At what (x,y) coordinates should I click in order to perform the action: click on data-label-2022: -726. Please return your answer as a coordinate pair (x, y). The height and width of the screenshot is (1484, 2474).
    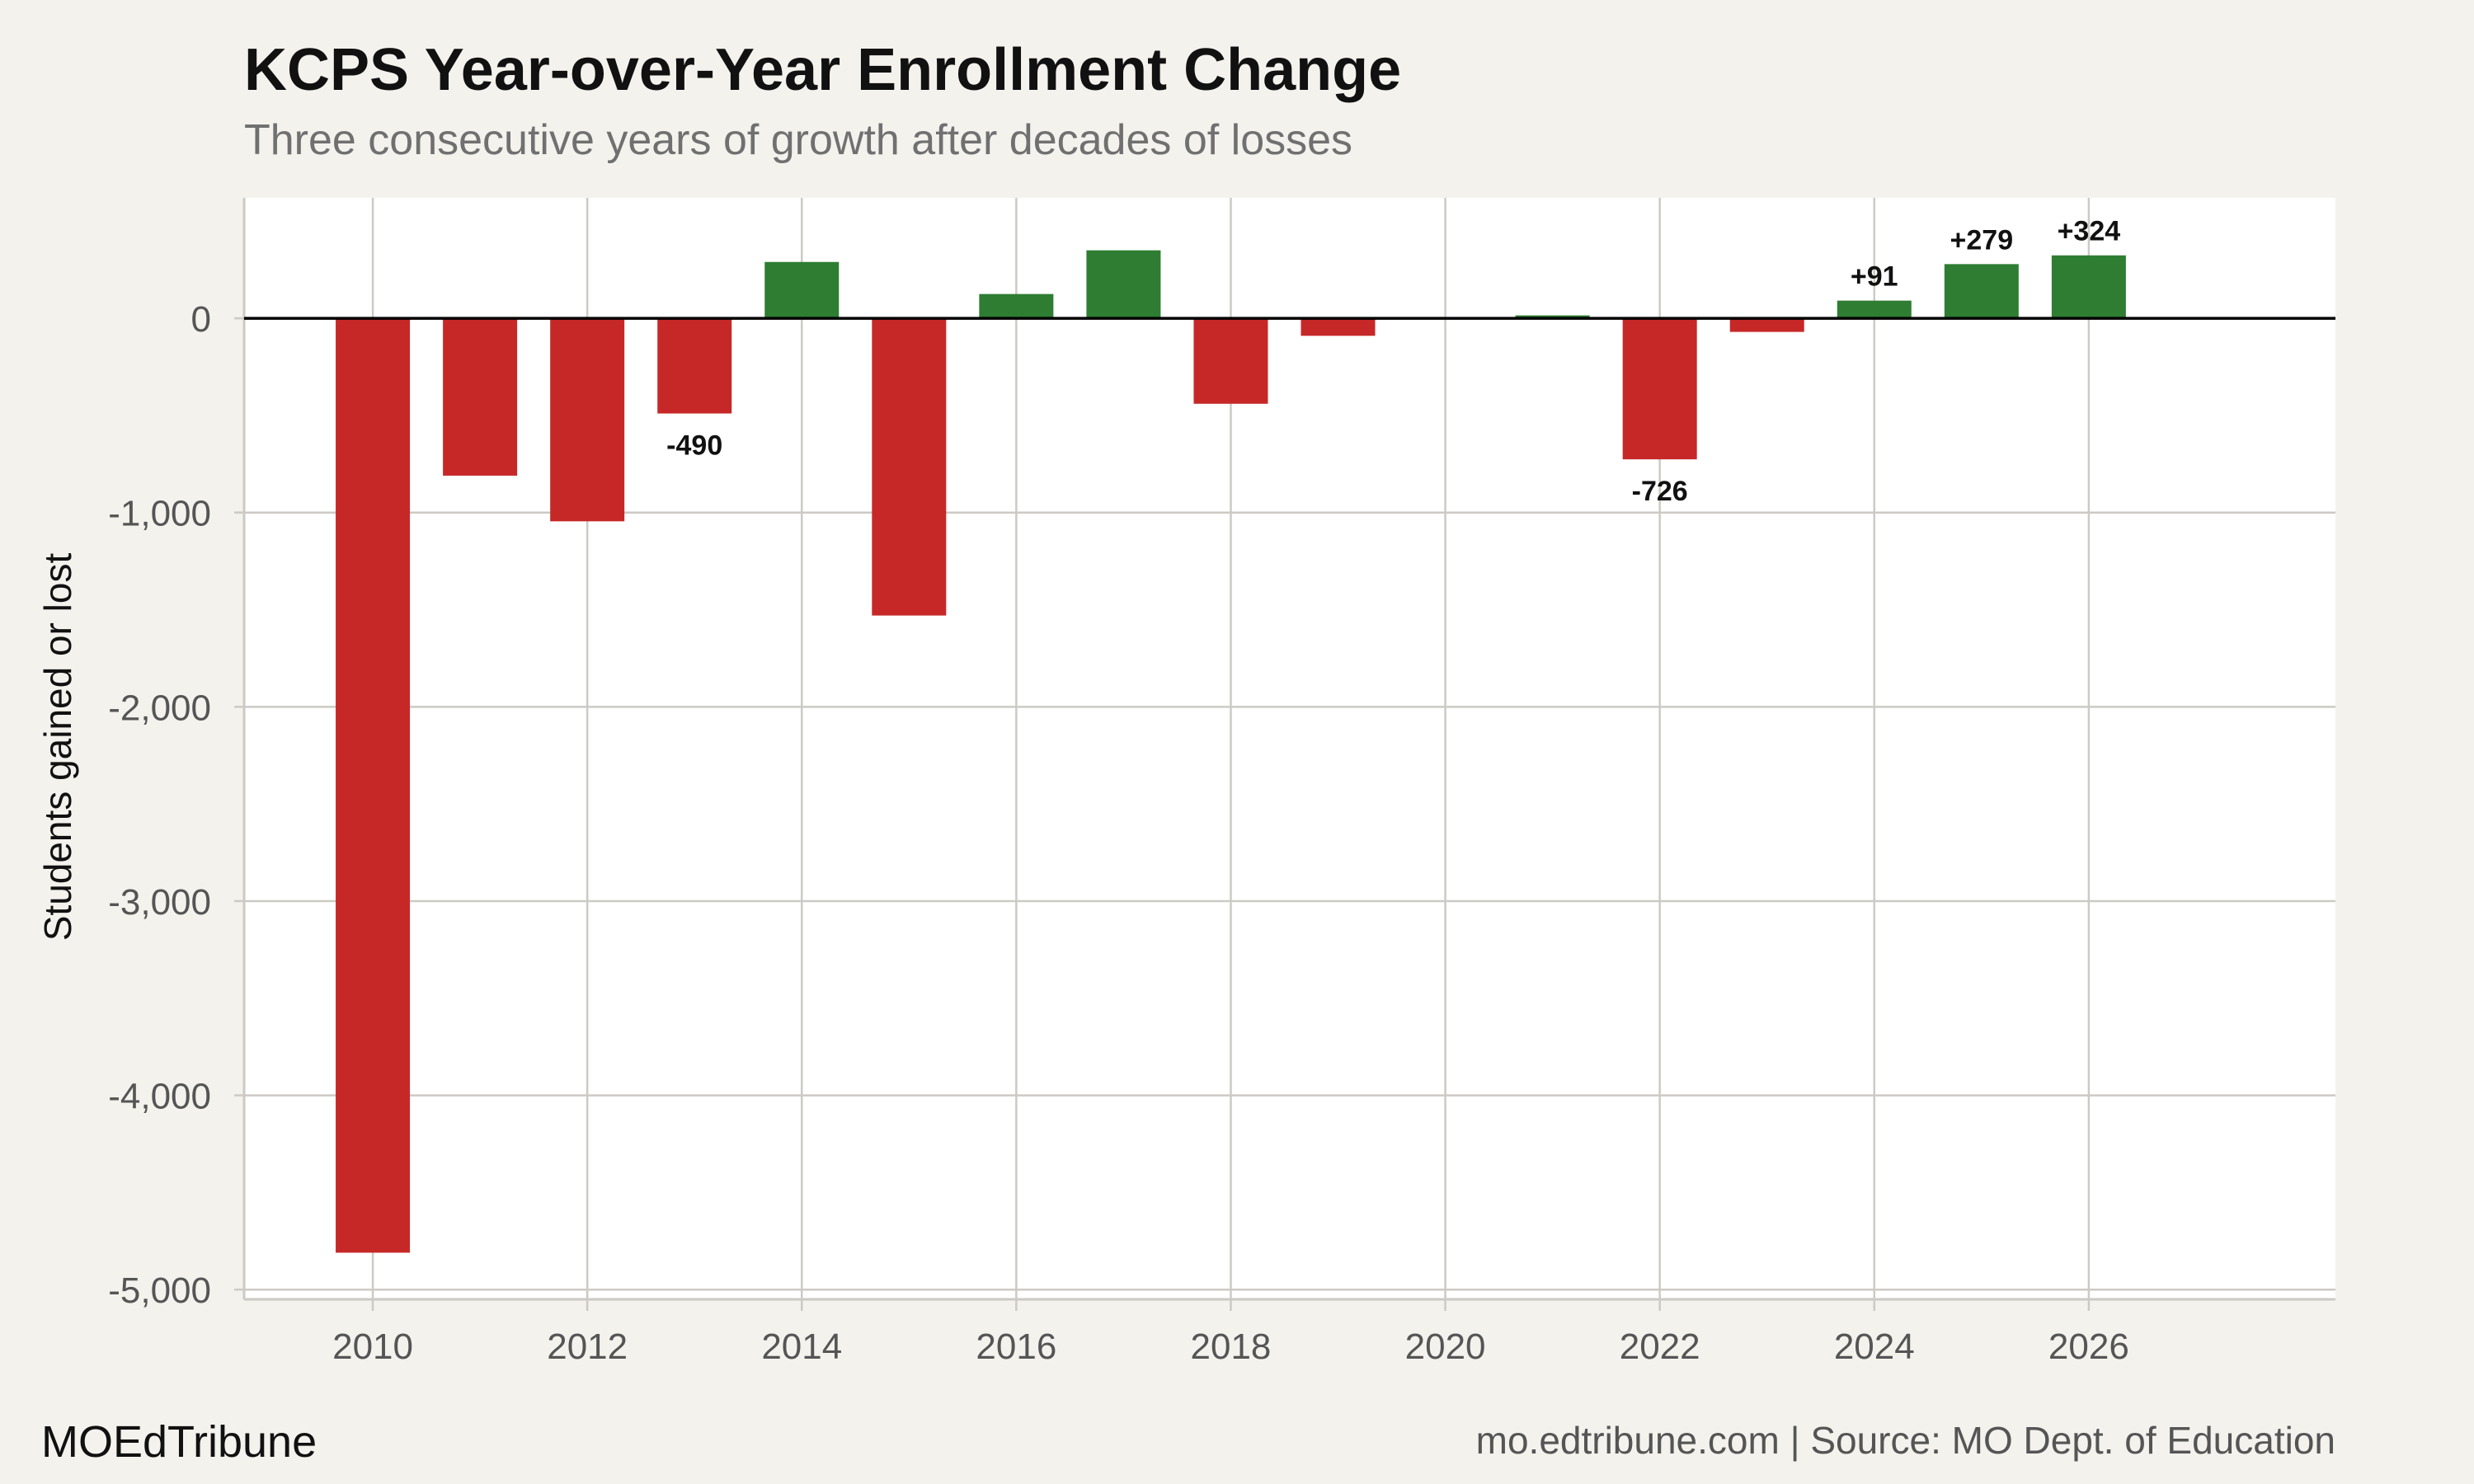
    Looking at the image, I should click on (1660, 491).